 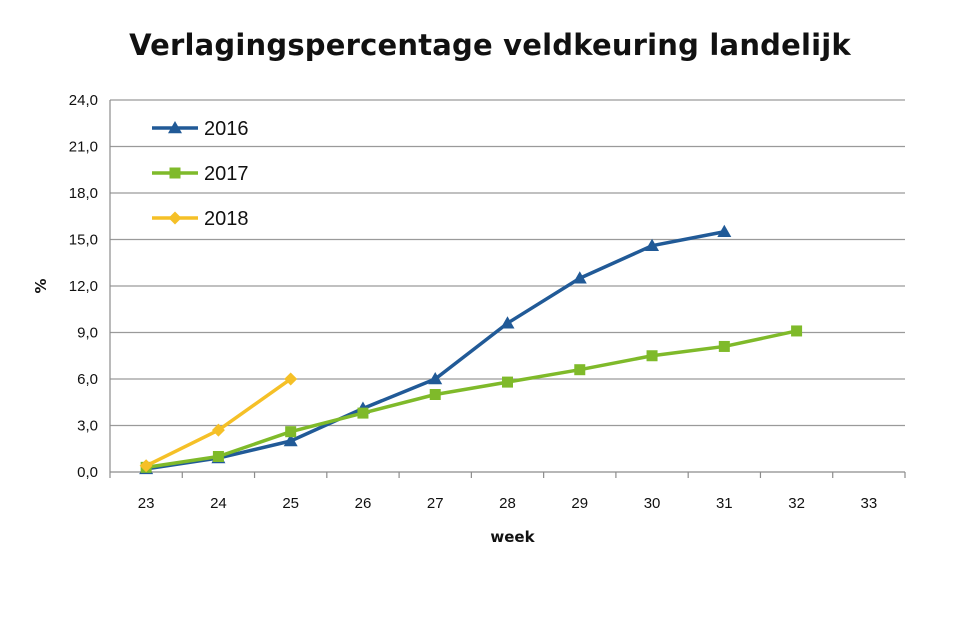 I want to click on x-tick-label: 32, so click(x=796, y=503).